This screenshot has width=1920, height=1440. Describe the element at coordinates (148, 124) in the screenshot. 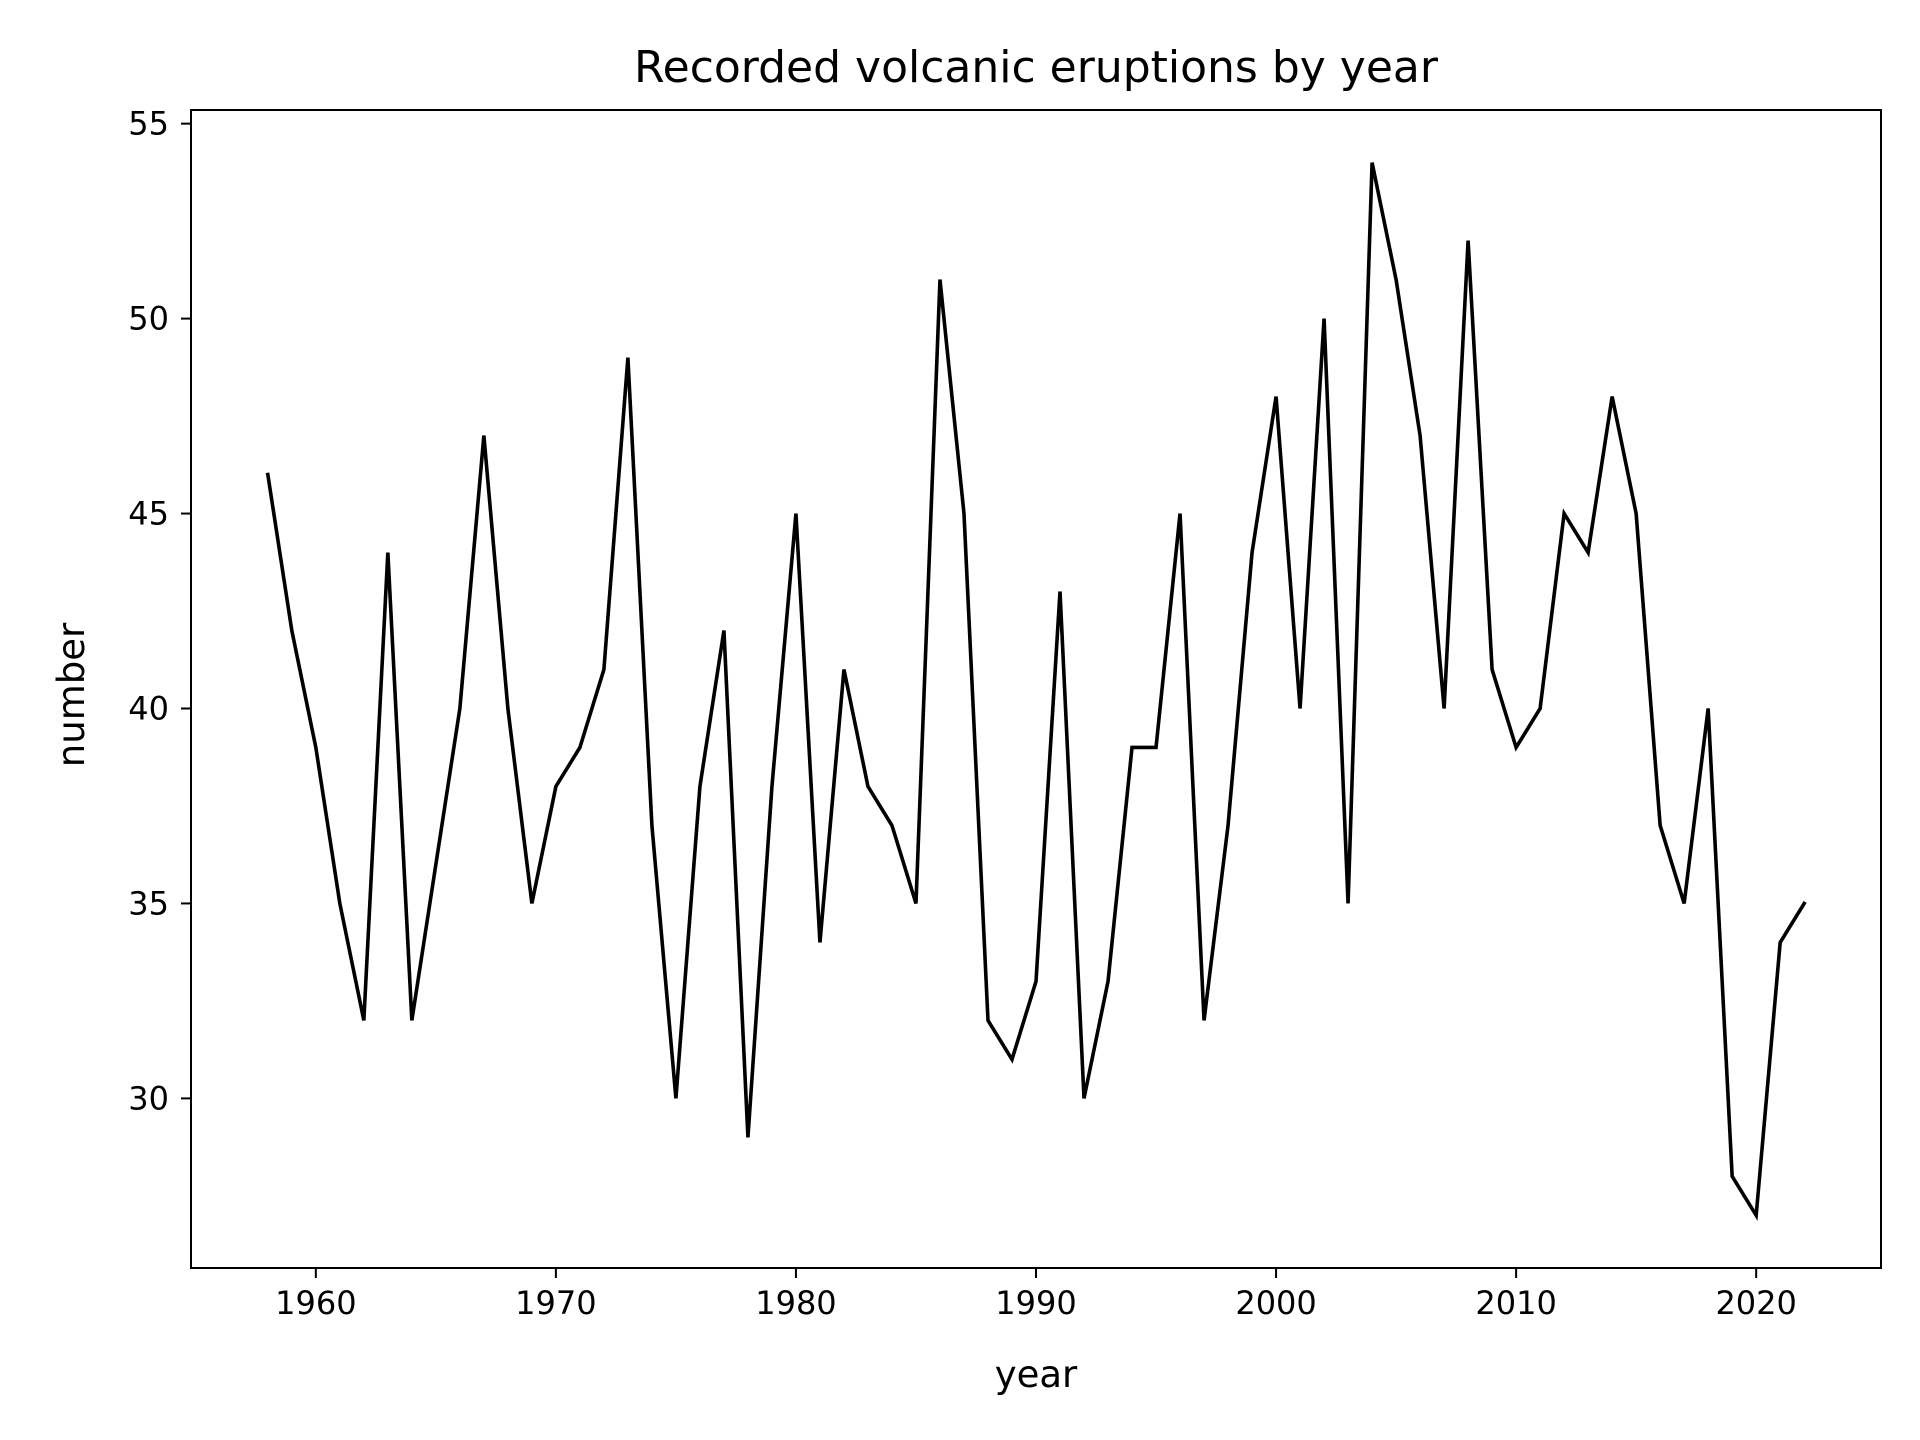

I see `y-tick-label: 55` at that location.